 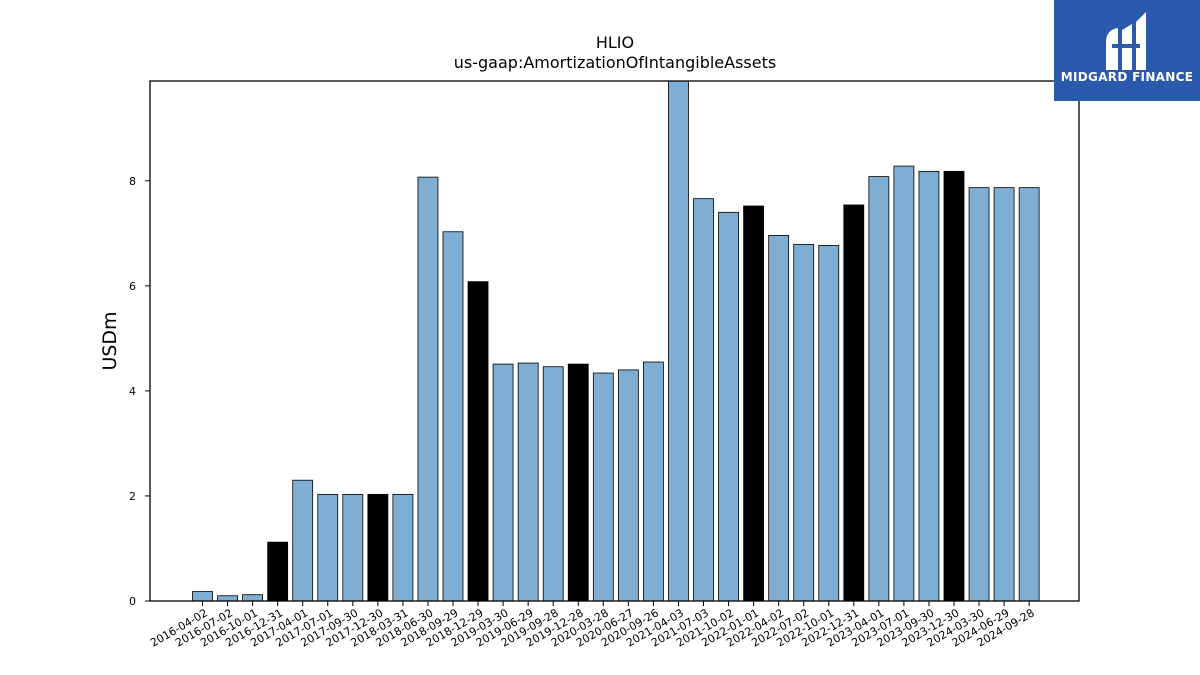 What do you see at coordinates (132, 286) in the screenshot?
I see `y-tick-label: 6` at bounding box center [132, 286].